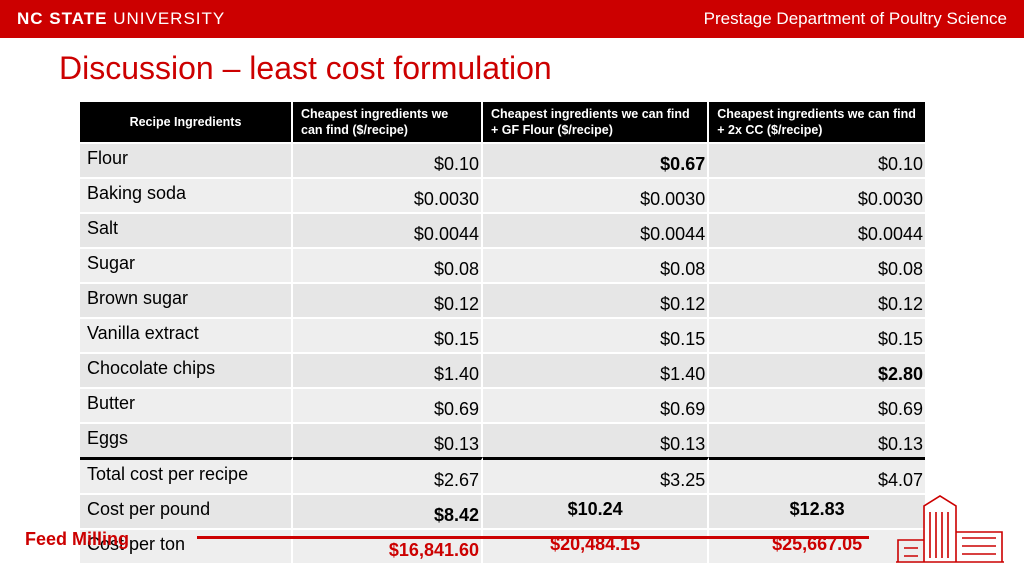 This screenshot has width=1024, height=576. I want to click on table-row: Eggs $0.13 $0.13 $0.13, so click(502, 439).